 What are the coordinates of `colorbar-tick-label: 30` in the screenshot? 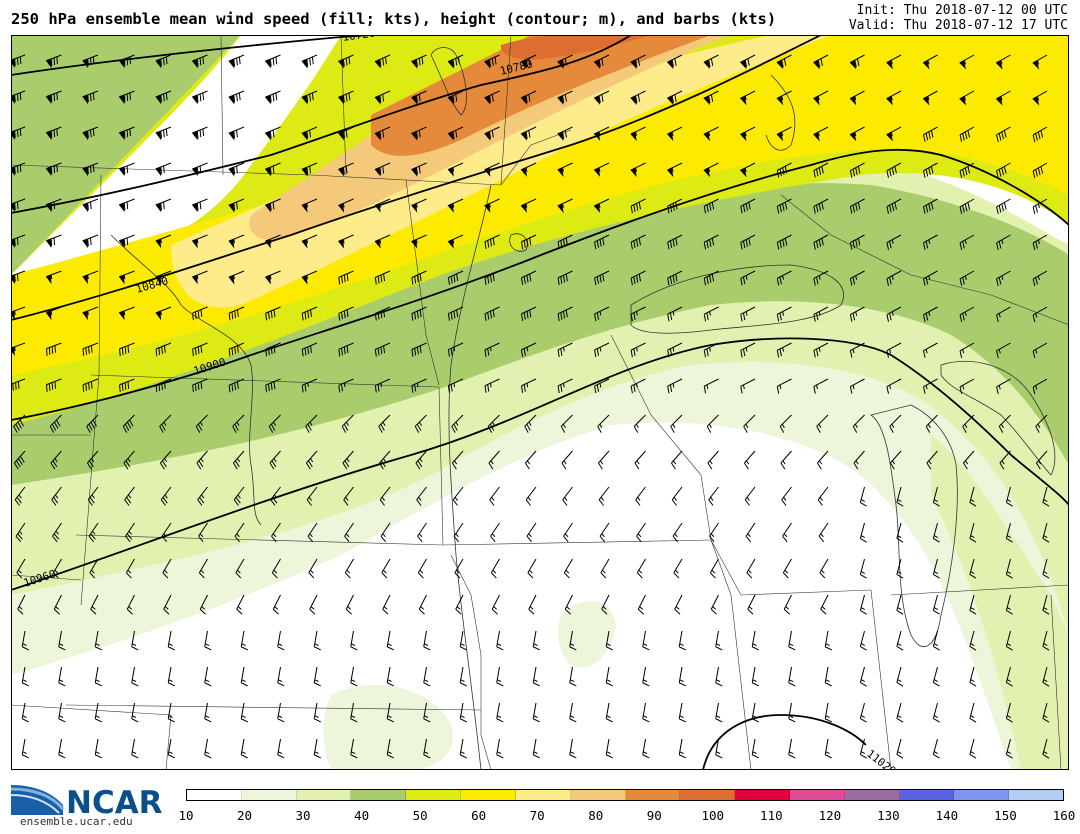 It's located at (303, 815).